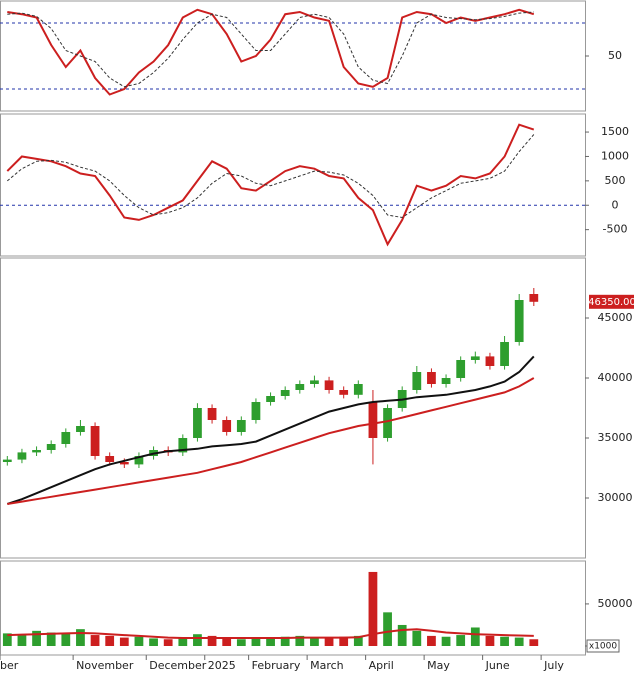  What do you see at coordinates (276, 665) in the screenshot?
I see `x-tick-label: February` at bounding box center [276, 665].